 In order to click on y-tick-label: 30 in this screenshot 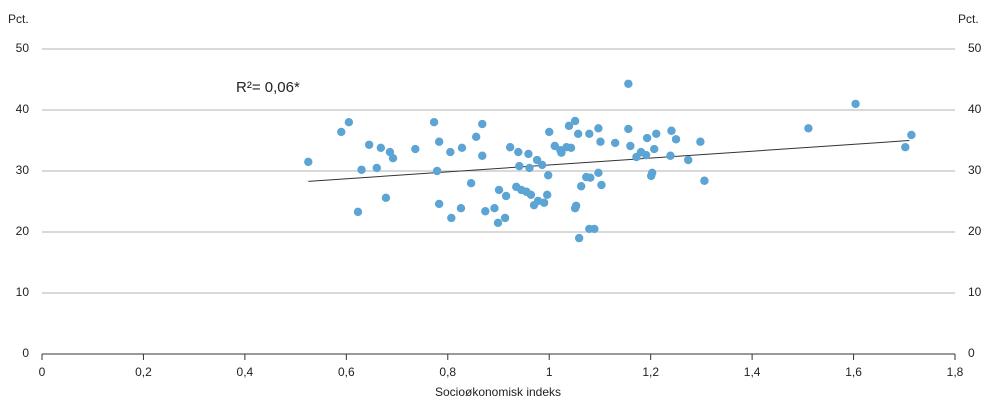, I will do `click(23, 170)`.